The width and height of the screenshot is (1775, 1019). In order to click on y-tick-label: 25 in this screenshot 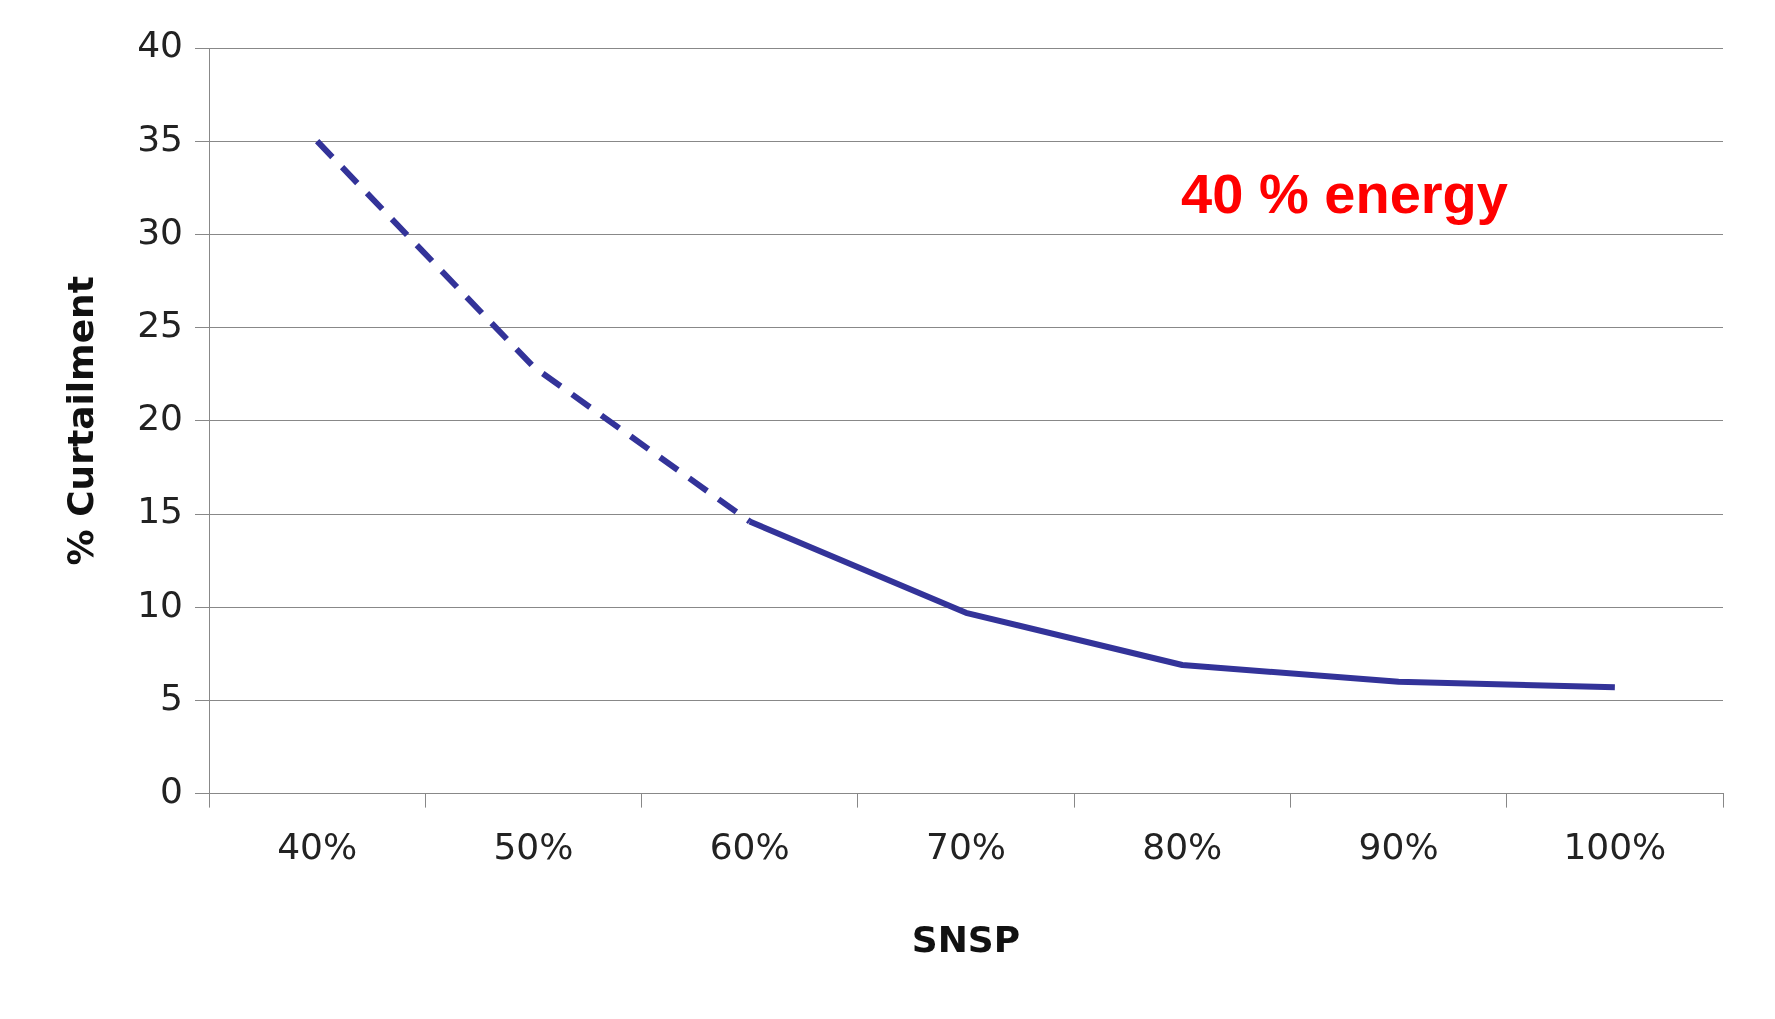, I will do `click(160, 324)`.